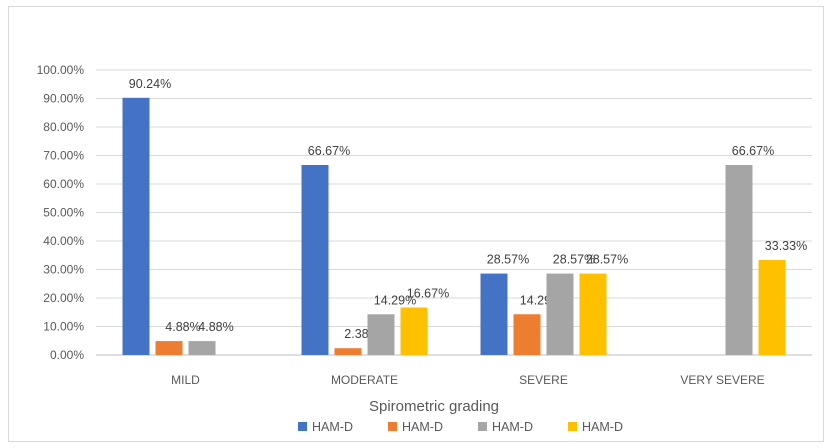 Image resolution: width=830 pixels, height=448 pixels. What do you see at coordinates (63, 99) in the screenshot?
I see `y-tick-label: 90.00%` at bounding box center [63, 99].